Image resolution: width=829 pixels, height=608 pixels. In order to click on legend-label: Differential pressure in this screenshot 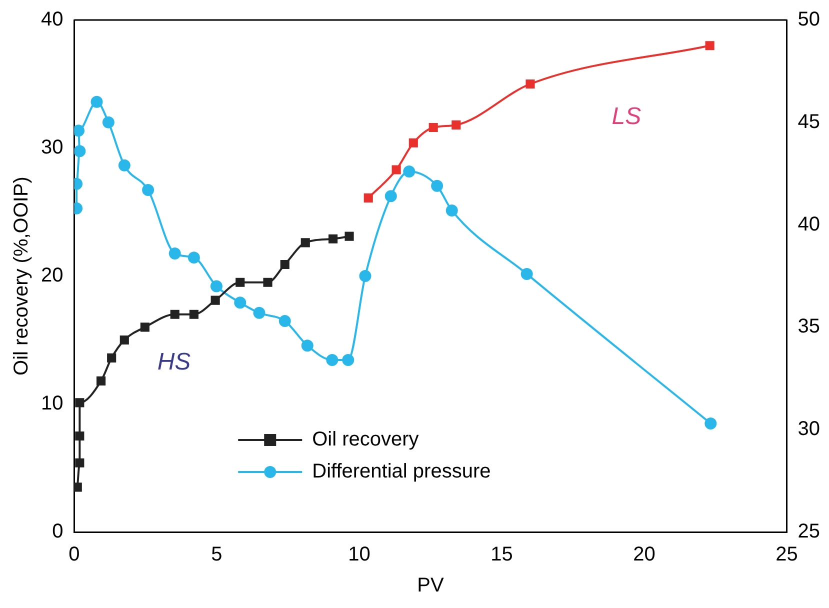, I will do `click(401, 471)`.